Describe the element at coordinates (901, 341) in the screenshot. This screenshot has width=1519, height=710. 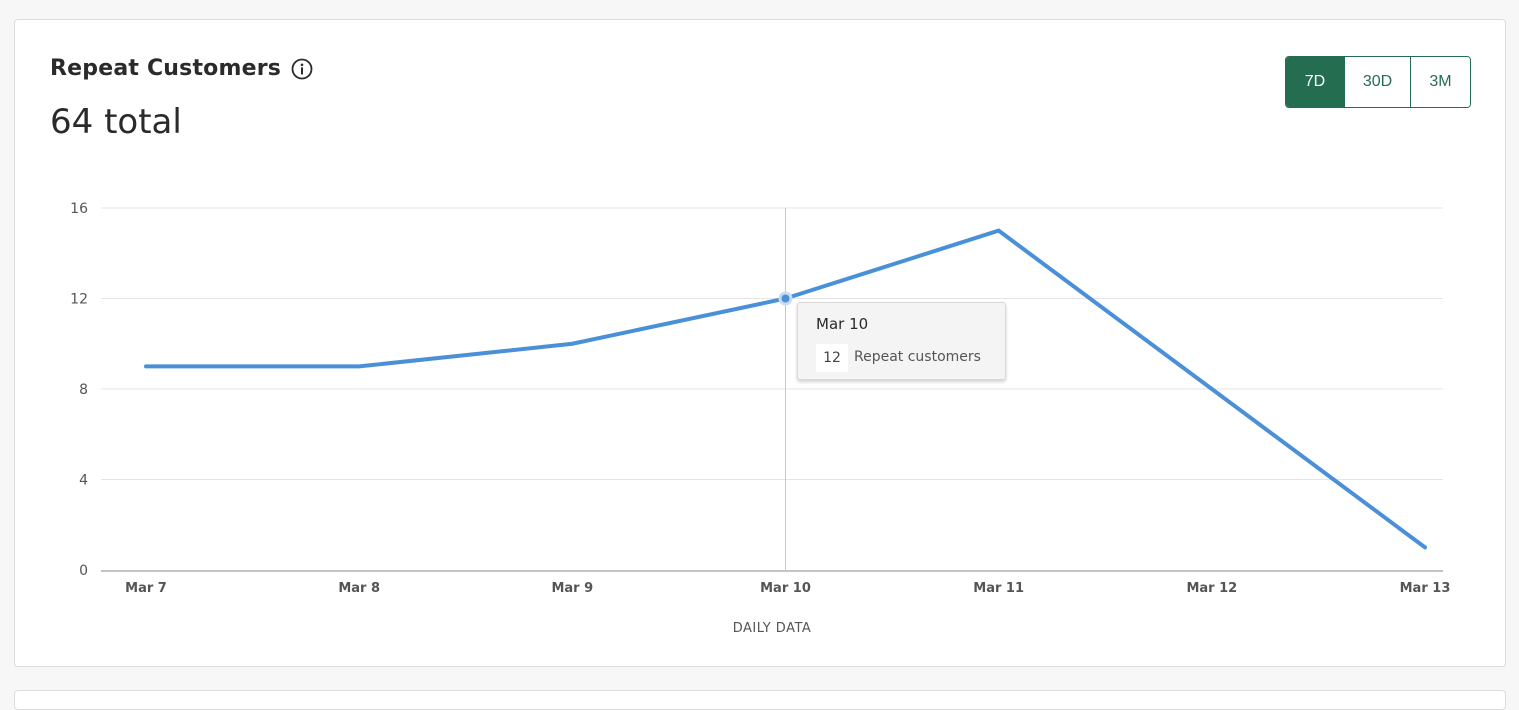
I see `chart-tooltip: Mar 10 12 Repeat customers` at that location.